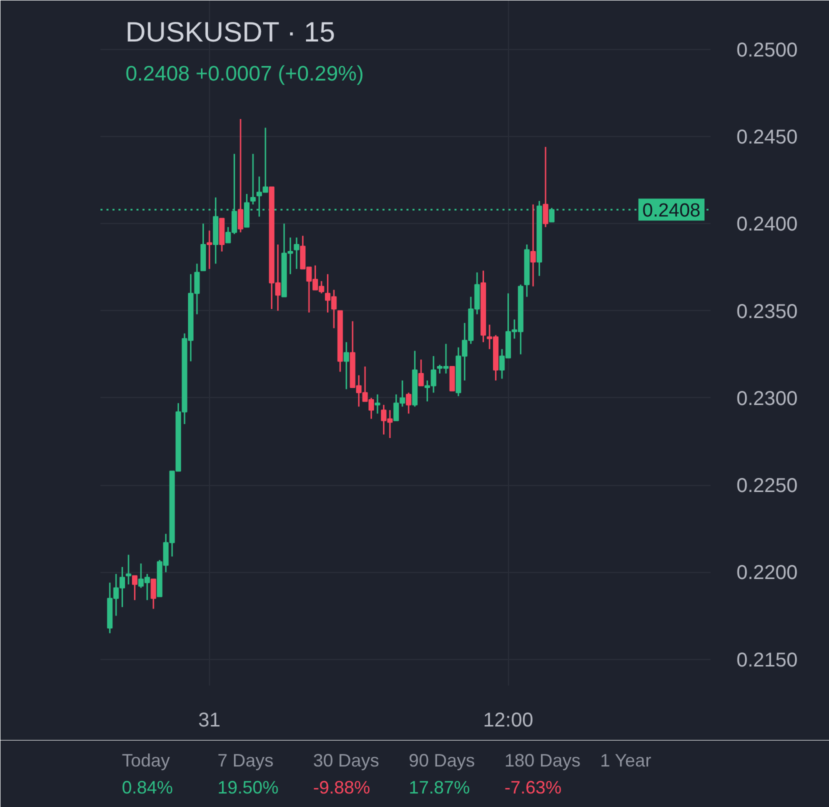 Image resolution: width=829 pixels, height=807 pixels. Describe the element at coordinates (146, 760) in the screenshot. I see `text: Today` at that location.